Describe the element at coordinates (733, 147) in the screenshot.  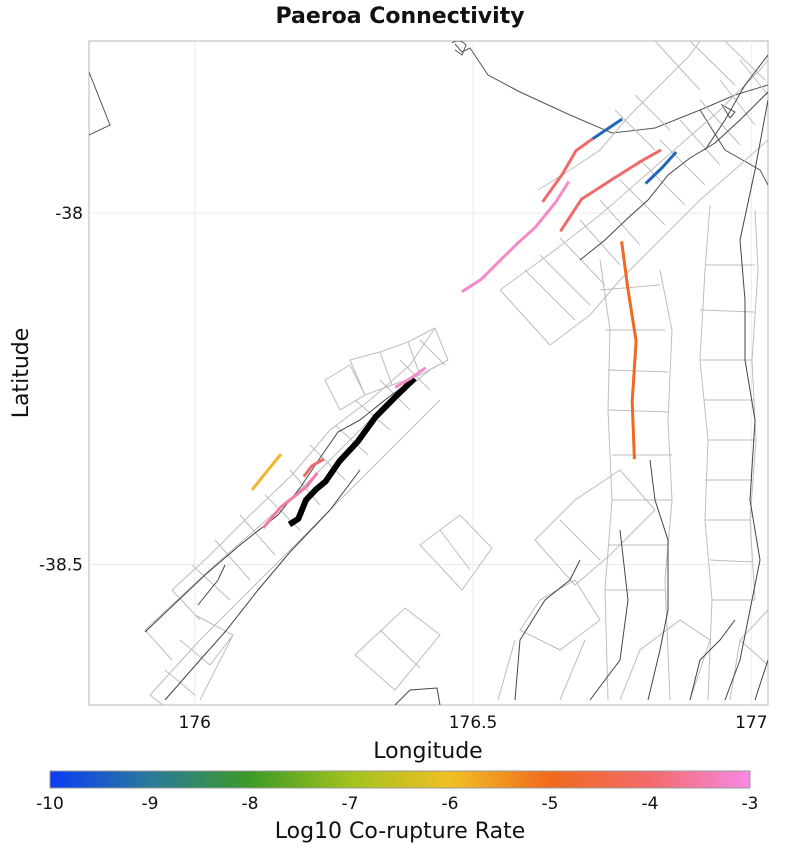
I see `coastline-east` at that location.